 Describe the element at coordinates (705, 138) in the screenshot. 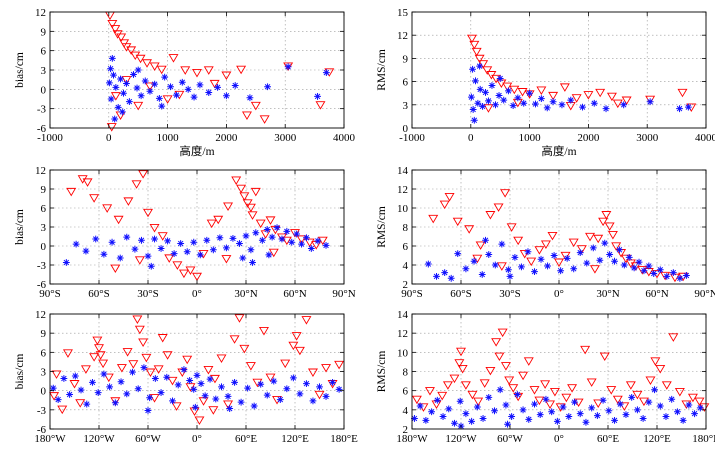

I see `x-tick-label: 4000` at that location.